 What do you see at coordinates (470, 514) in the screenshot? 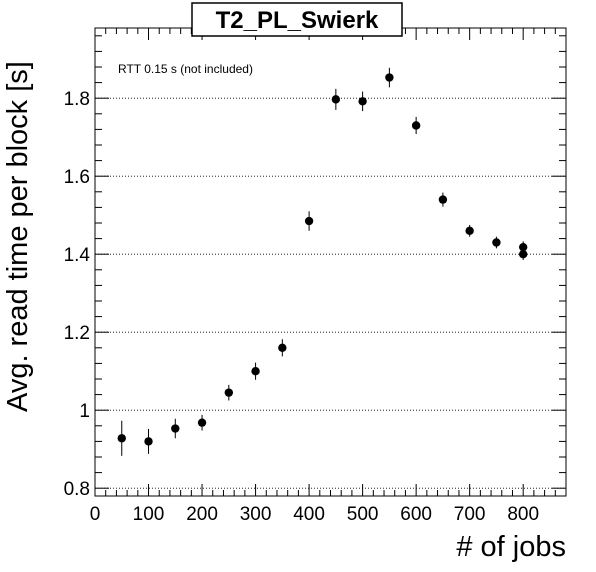
I see `x-tick-label: 700` at bounding box center [470, 514].